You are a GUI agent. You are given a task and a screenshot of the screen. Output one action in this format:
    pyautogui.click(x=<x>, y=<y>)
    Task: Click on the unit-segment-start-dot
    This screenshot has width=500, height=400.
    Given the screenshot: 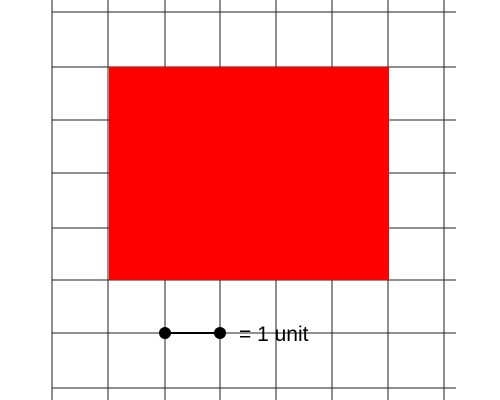 What is the action you would take?
    pyautogui.click(x=165, y=333)
    